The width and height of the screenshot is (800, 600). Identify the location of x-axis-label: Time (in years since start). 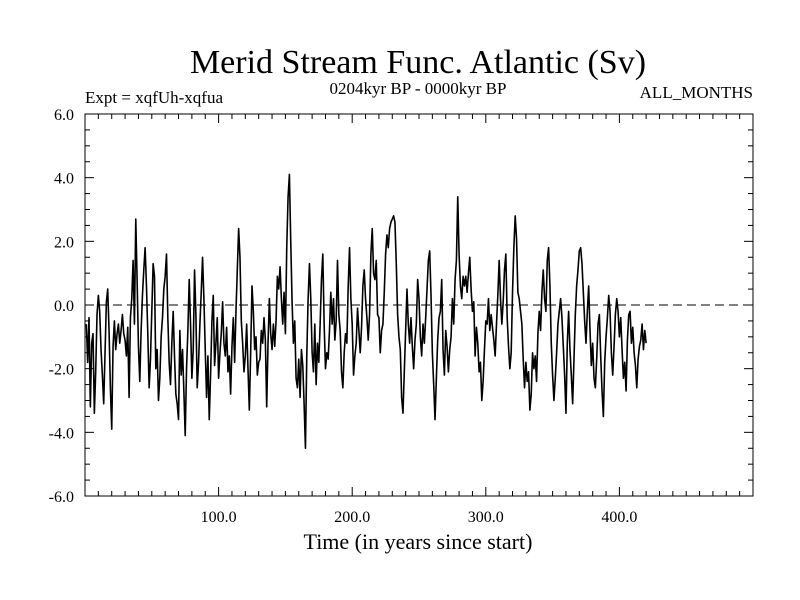
(418, 541).